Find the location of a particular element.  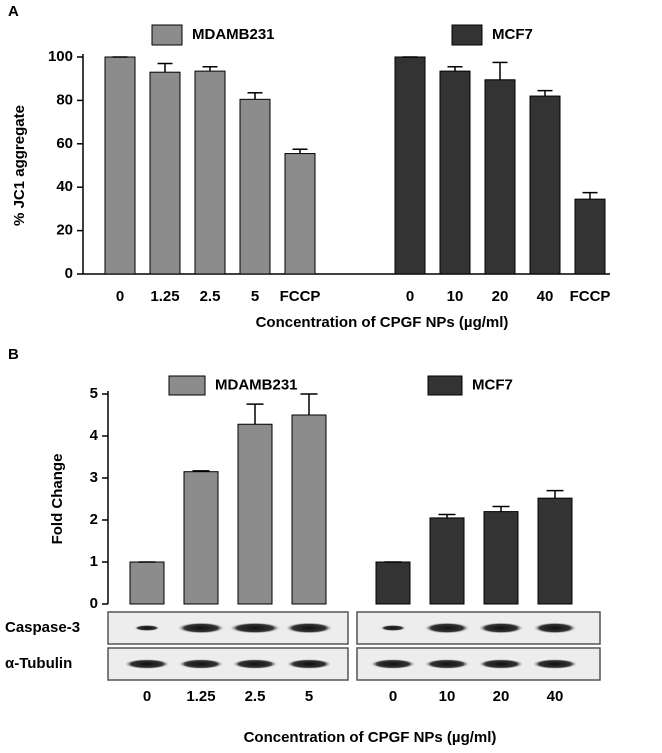

y-tick-label: 1 is located at coordinates (94, 561).